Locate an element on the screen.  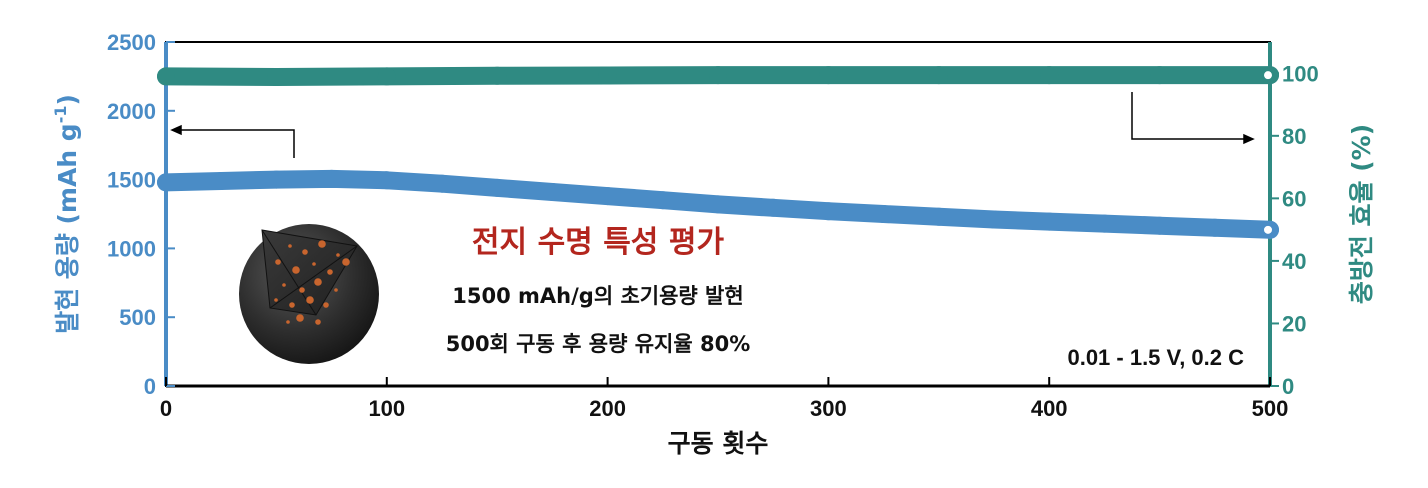
x-tick-label: 0 is located at coordinates (166, 408).